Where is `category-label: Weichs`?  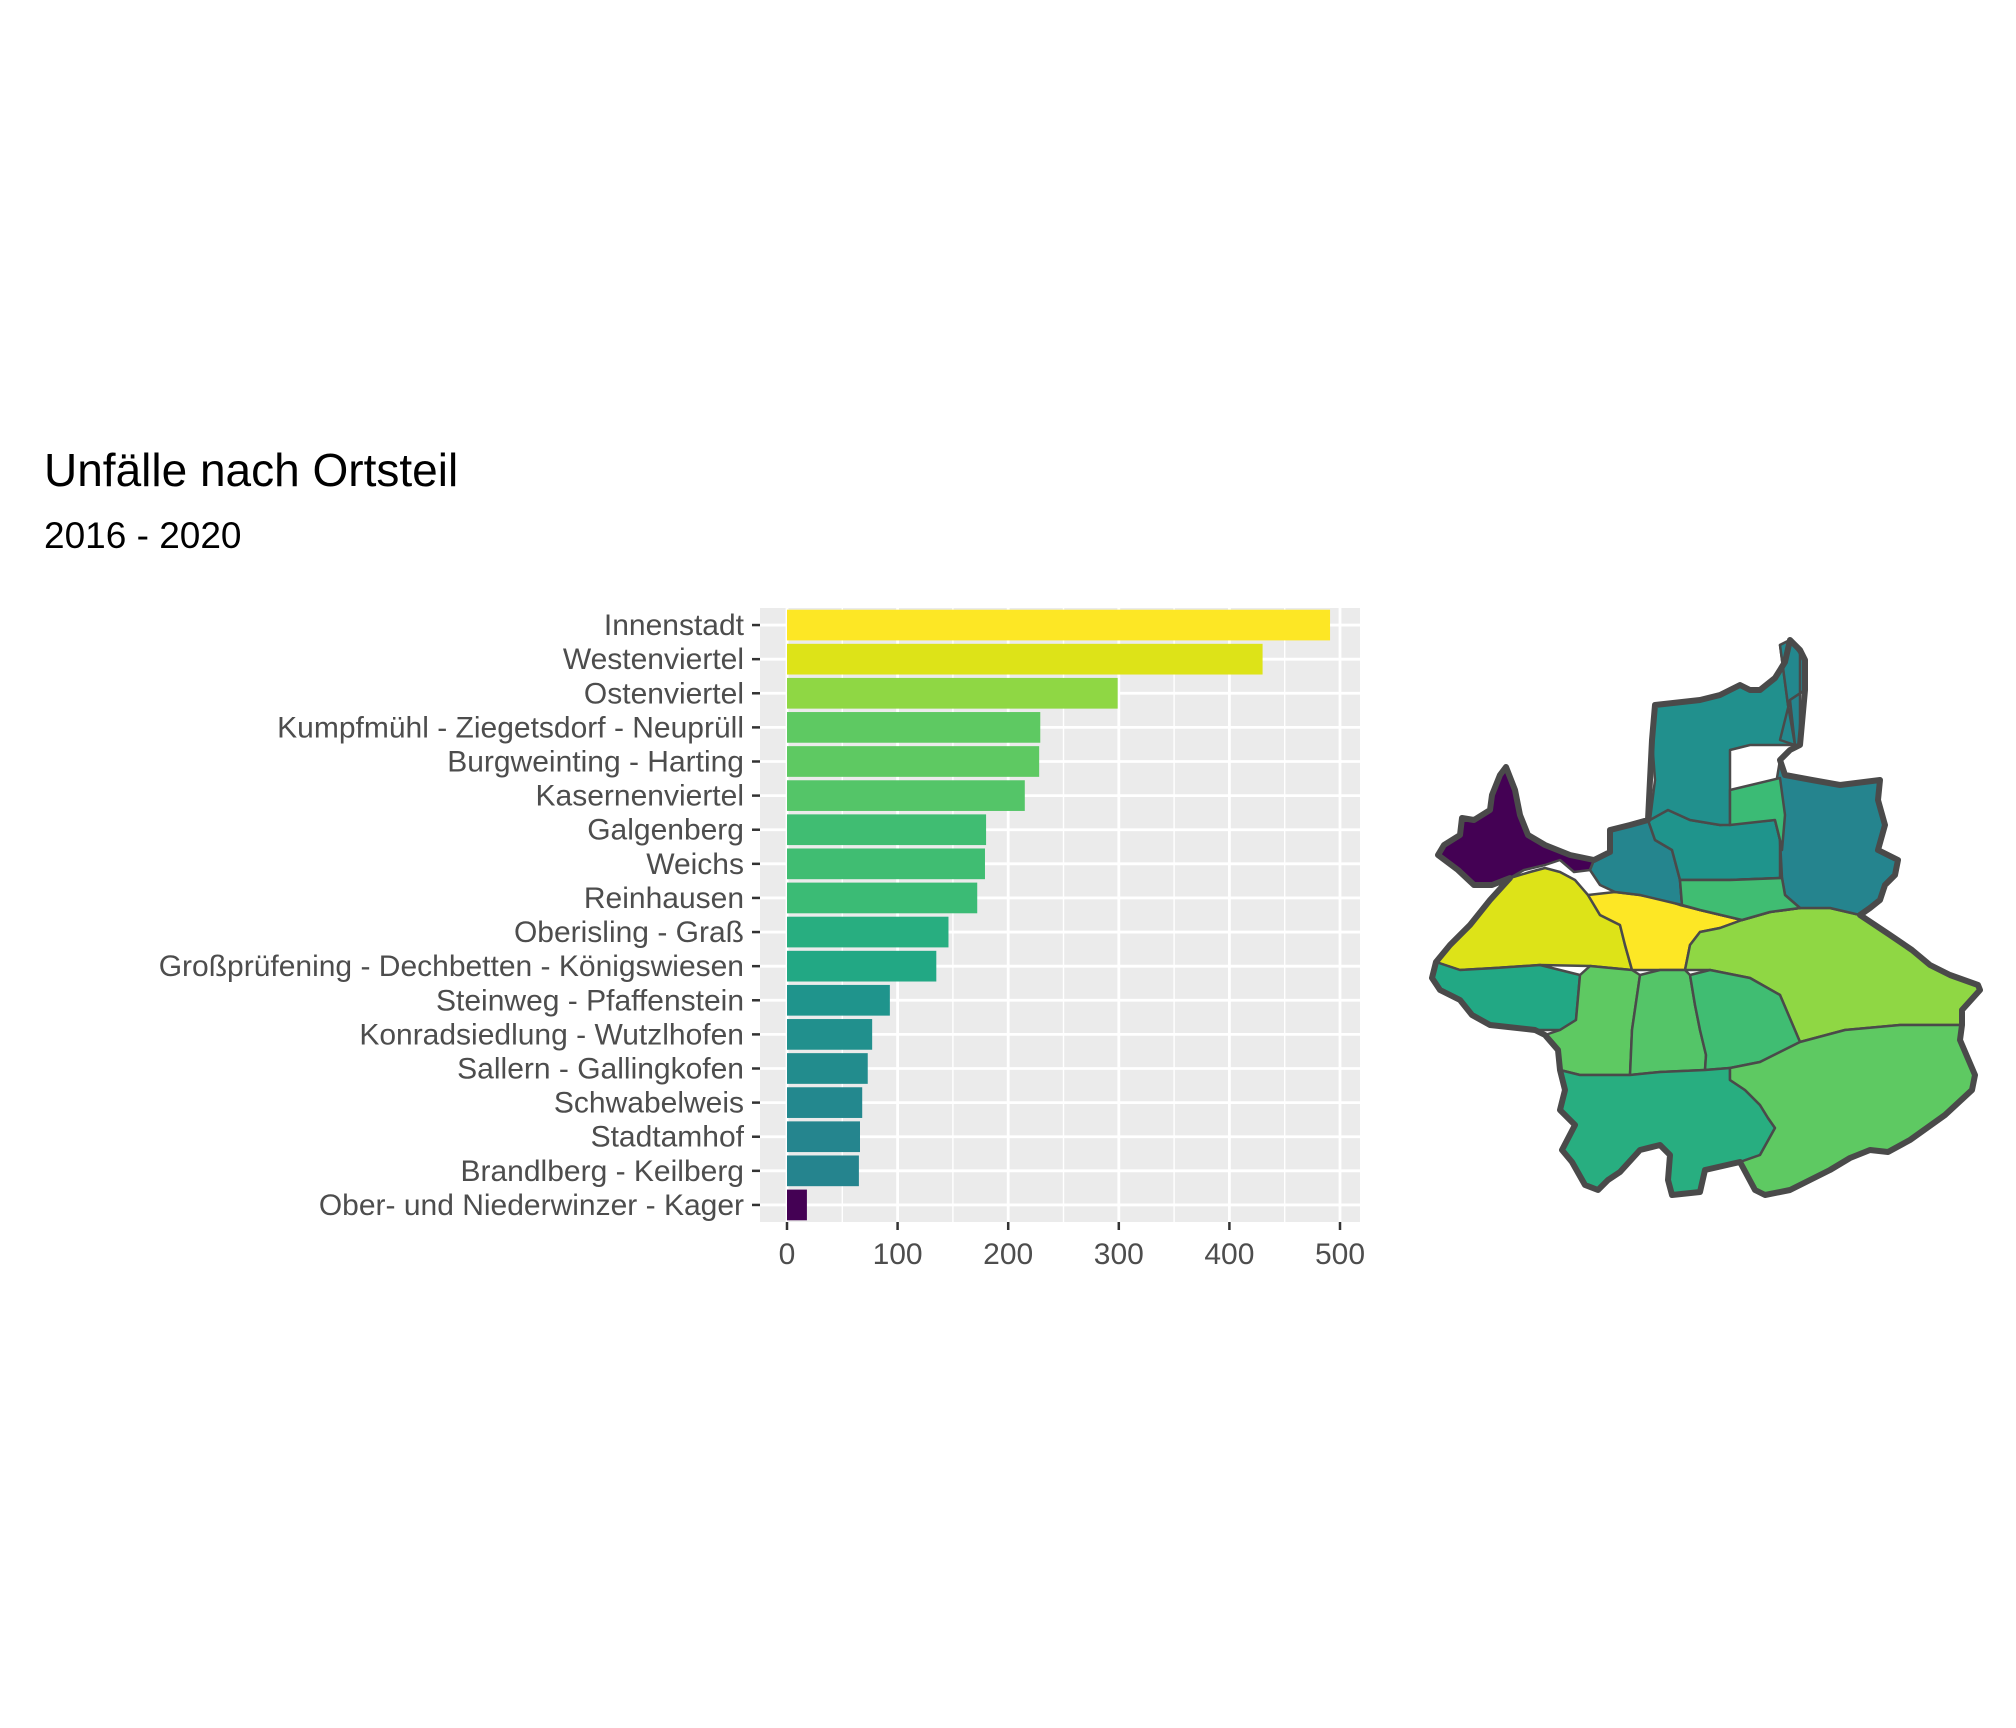 category-label: Weichs is located at coordinates (695, 864).